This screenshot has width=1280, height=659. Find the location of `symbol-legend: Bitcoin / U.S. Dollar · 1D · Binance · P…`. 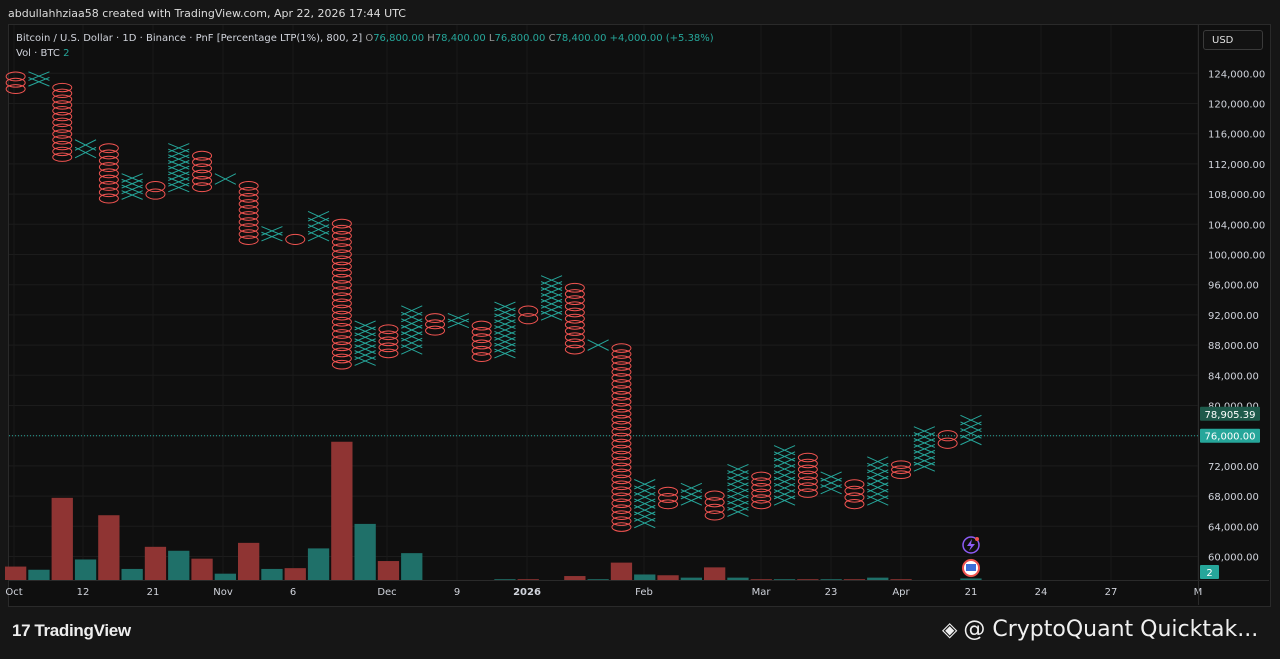

symbol-legend: Bitcoin / U.S. Dollar · 1D · Binance · P… is located at coordinates (365, 38).